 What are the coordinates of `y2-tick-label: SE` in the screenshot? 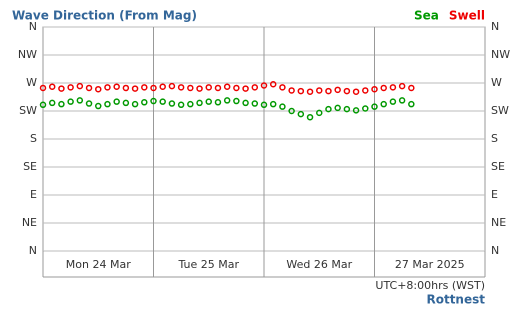 It's located at (498, 166).